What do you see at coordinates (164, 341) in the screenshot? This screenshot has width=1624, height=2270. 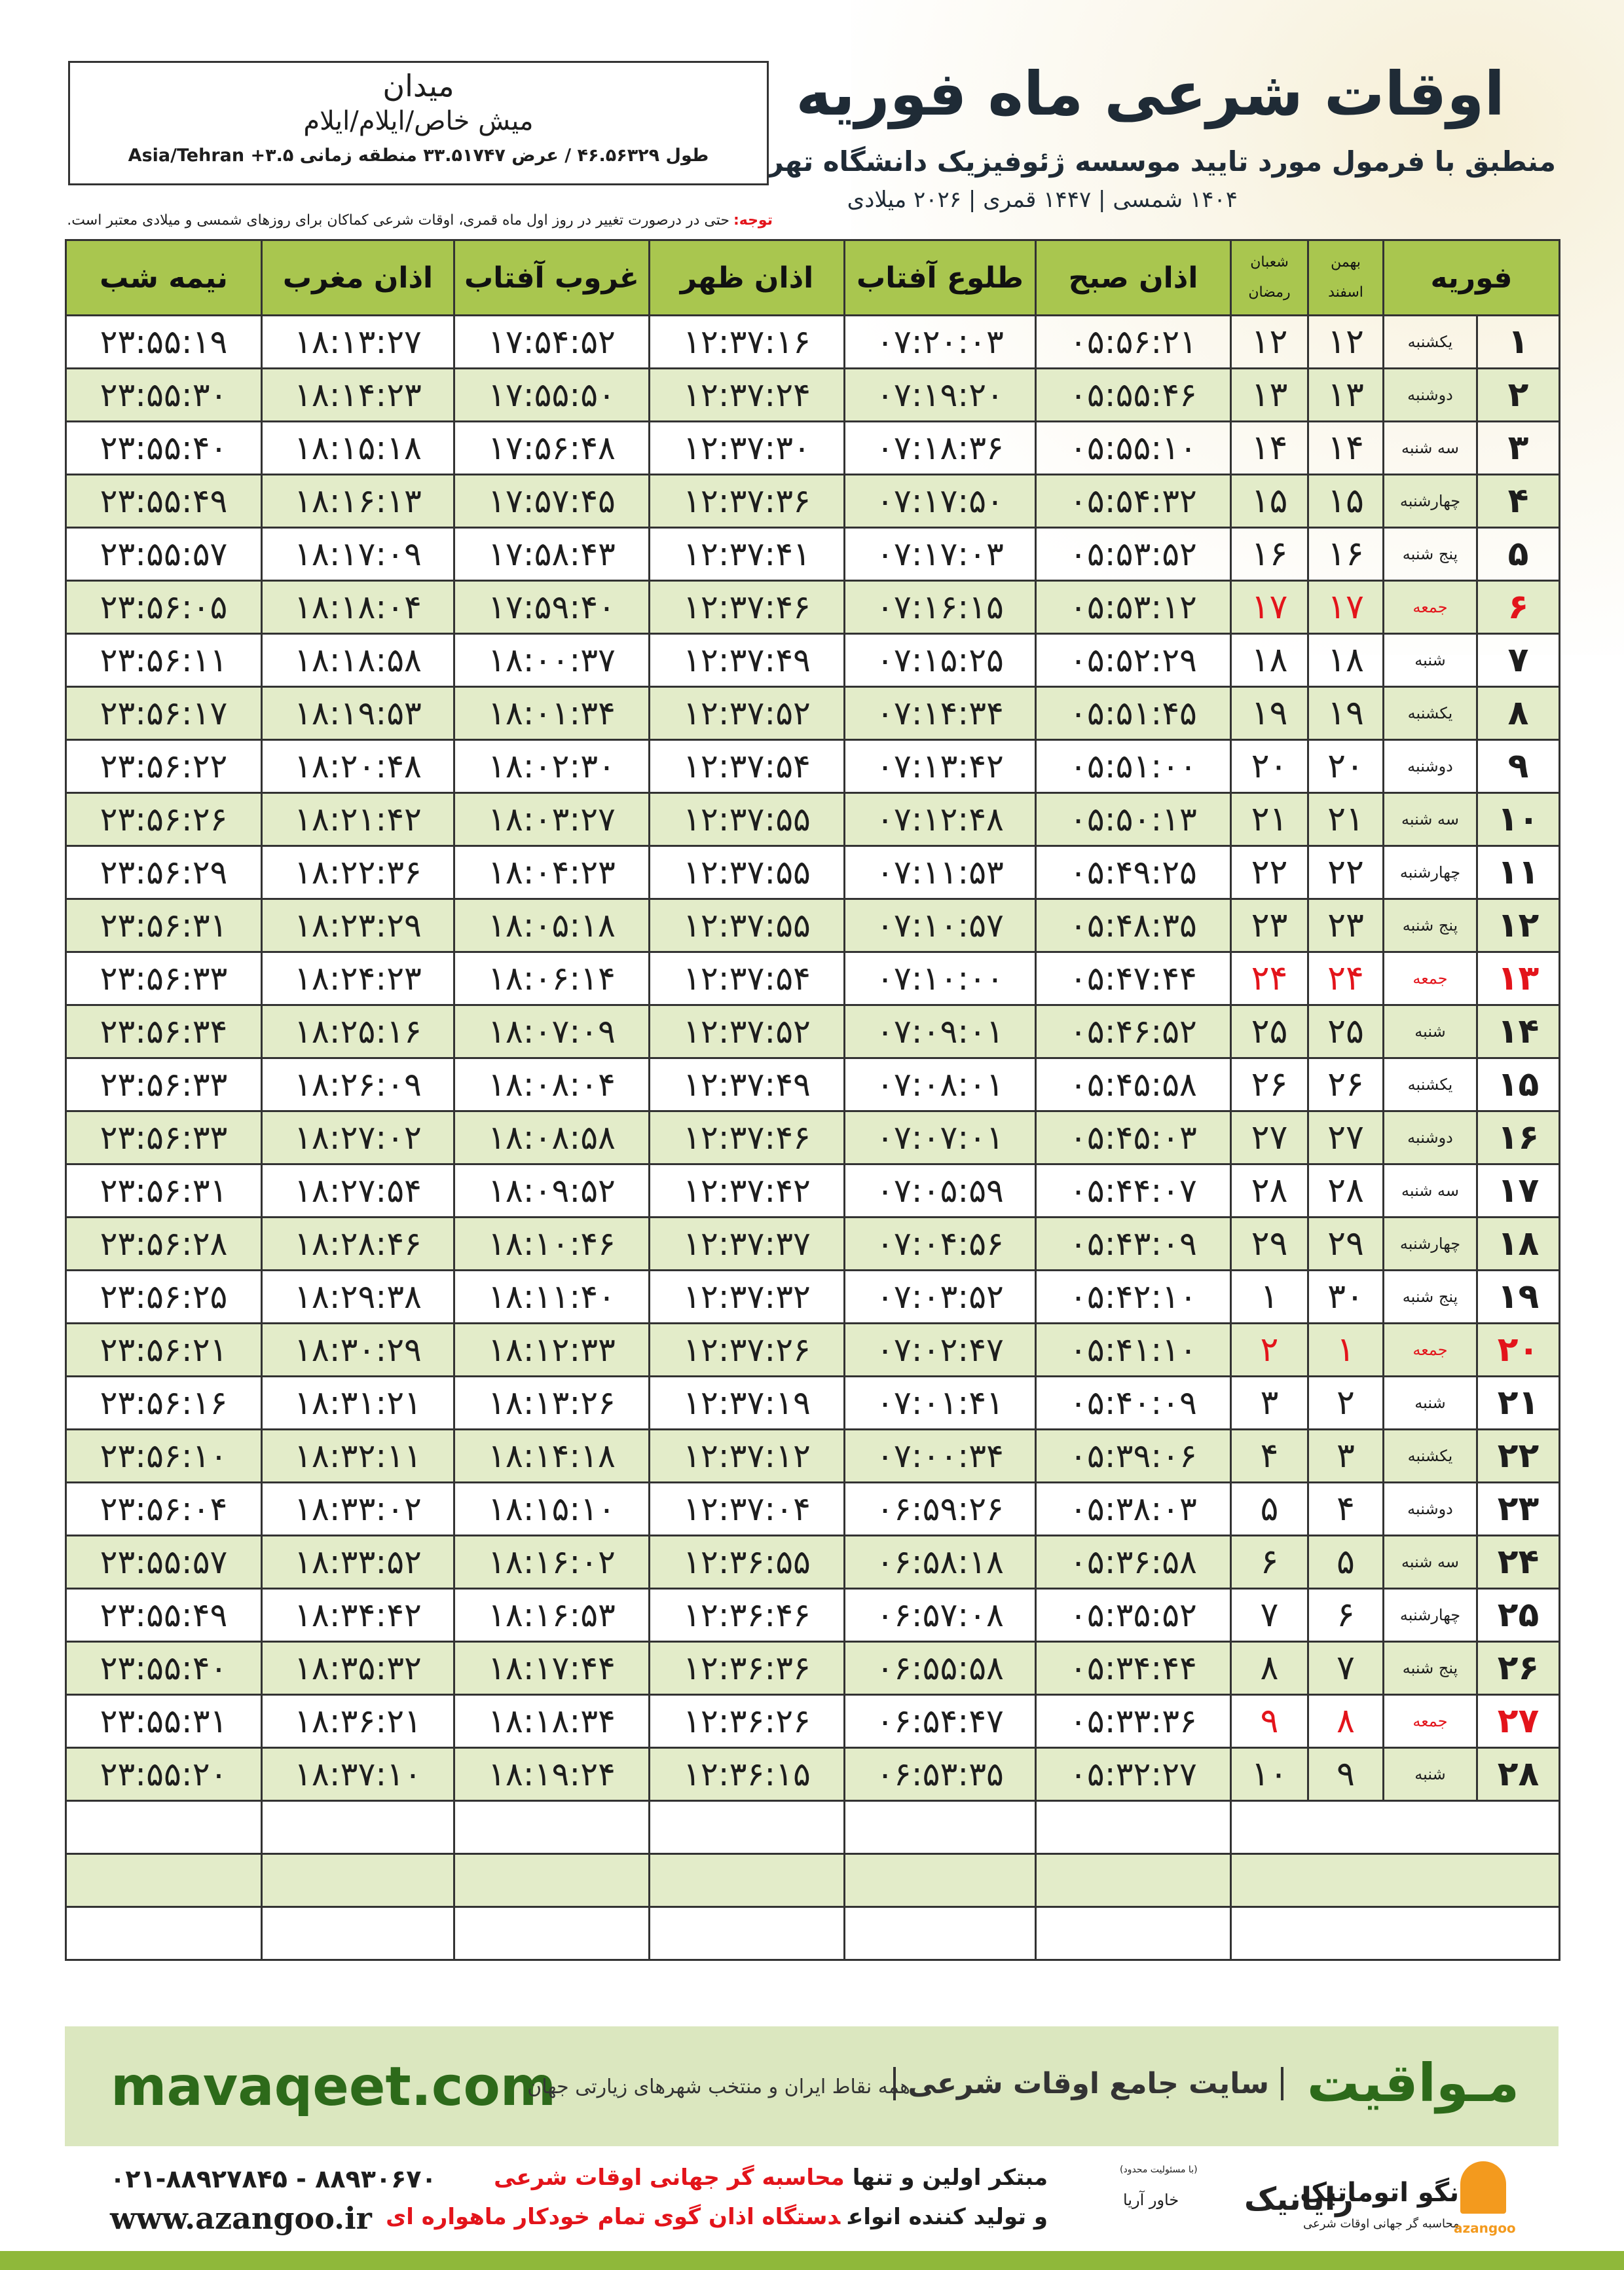 I see `table-cell: ۲۳:۵۵:۱۹` at bounding box center [164, 341].